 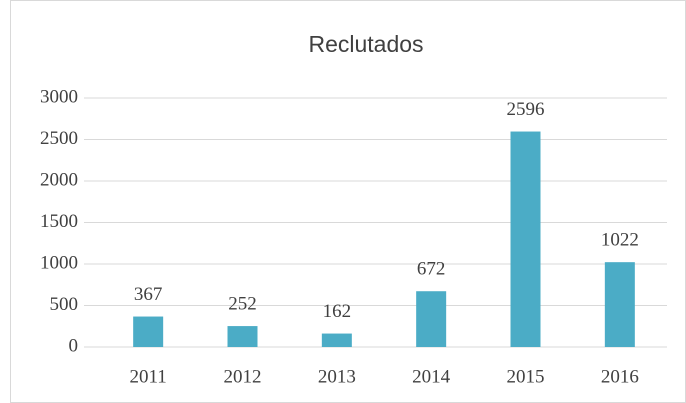 I want to click on x-tick-label: 2016, so click(x=620, y=376).